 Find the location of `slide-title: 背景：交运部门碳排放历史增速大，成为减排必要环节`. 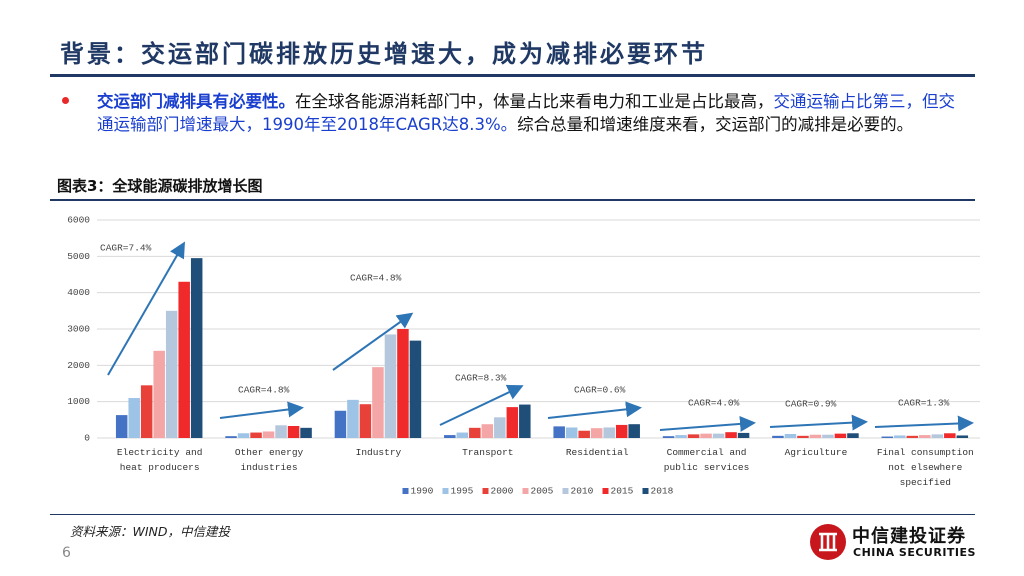

slide-title: 背景：交运部门碳排放历史增速大，成为减排必要环节 is located at coordinates (384, 54).